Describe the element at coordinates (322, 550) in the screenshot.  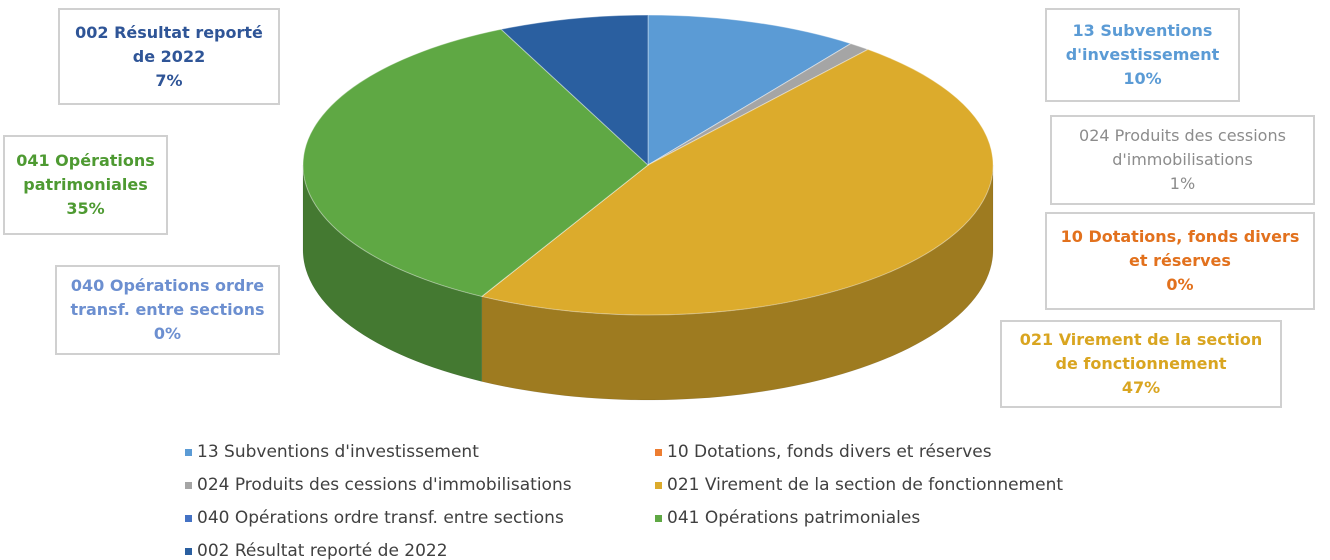
I see `legend-label: 002 Résultat reporté de 2022` at that location.